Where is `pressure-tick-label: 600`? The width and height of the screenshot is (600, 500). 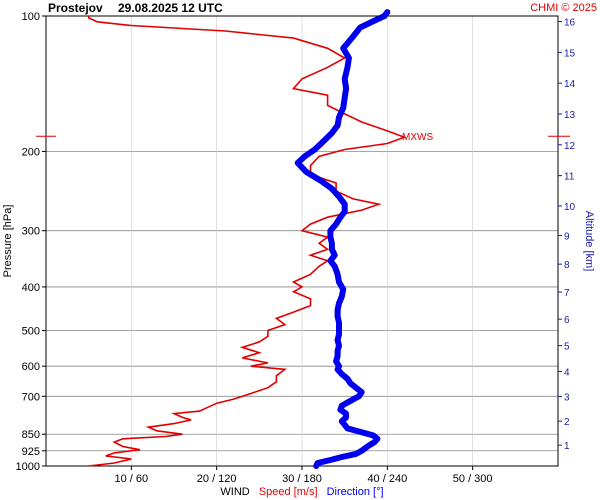
pressure-tick-label: 600 is located at coordinates (31, 367).